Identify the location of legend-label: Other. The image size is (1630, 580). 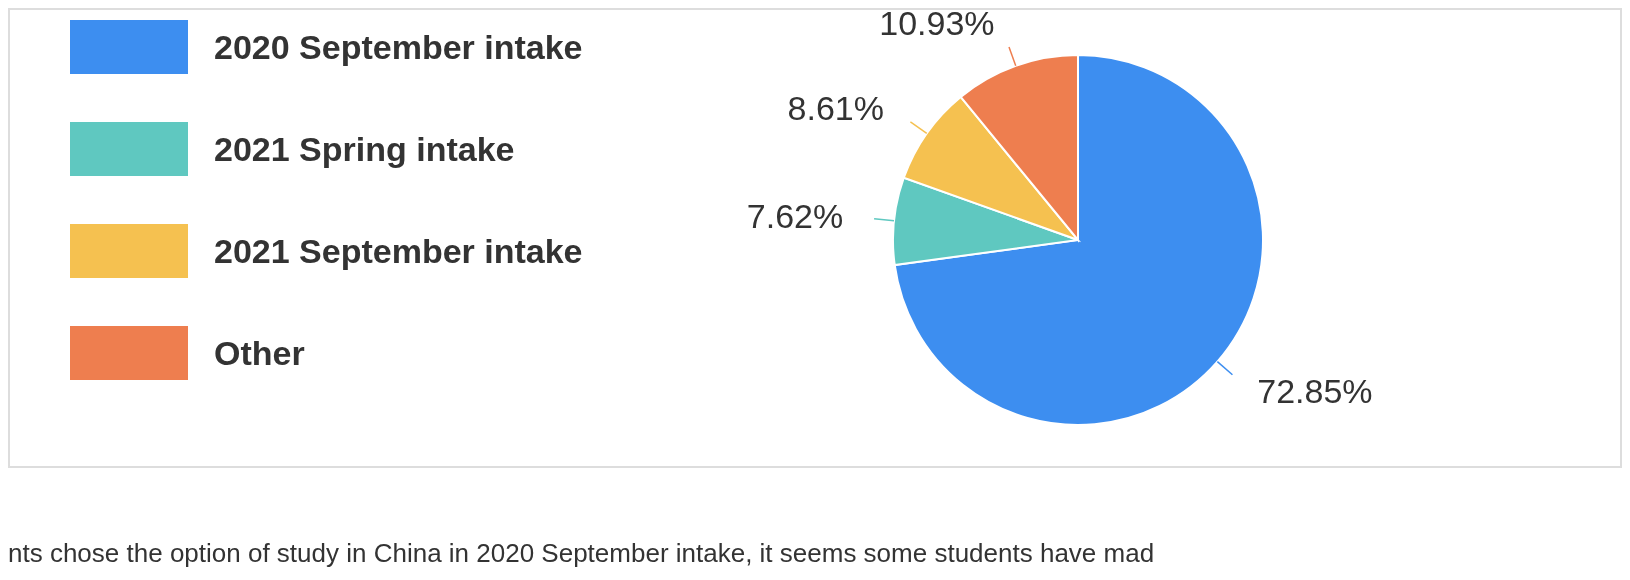
(259, 353).